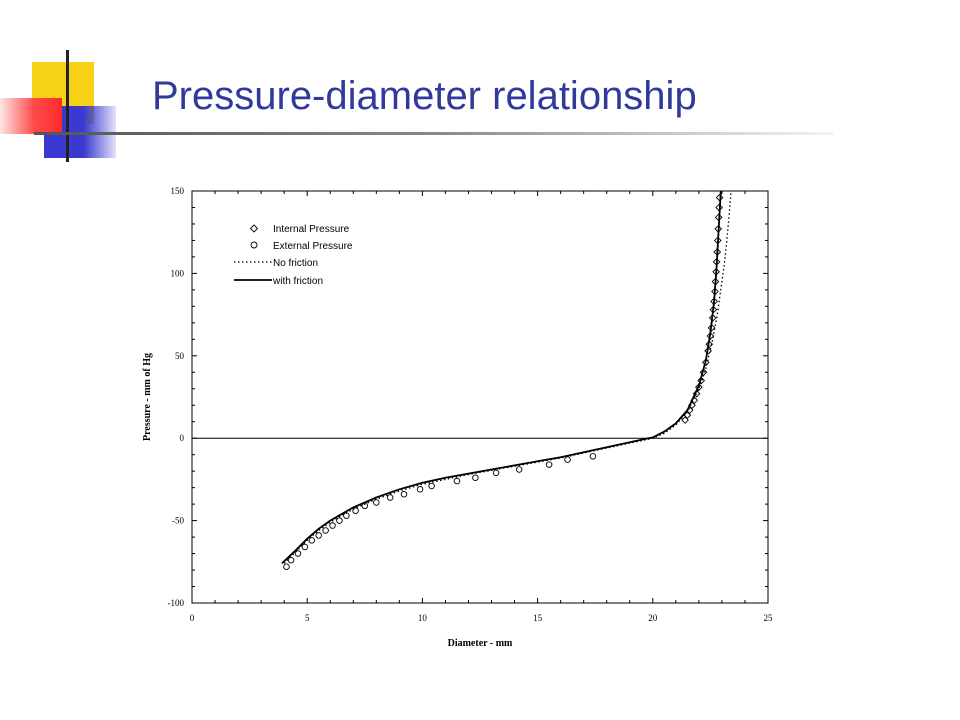 This screenshot has height=720, width=960. I want to click on x-axis-title: Diameter - mm, so click(480, 643).